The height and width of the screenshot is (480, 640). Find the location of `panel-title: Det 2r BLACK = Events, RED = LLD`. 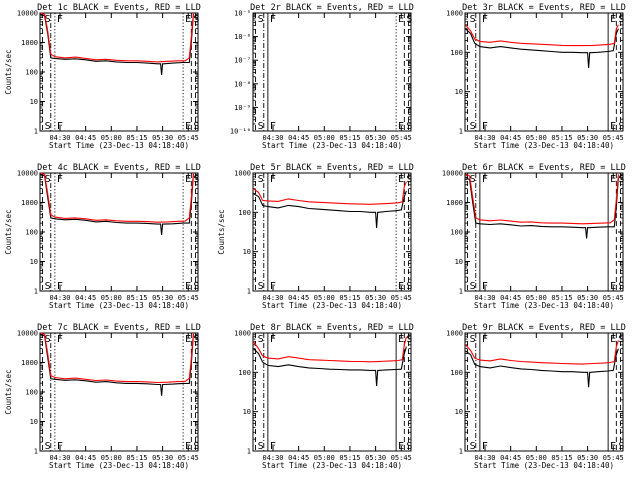

panel-title: Det 2r BLACK = Events, RED = LLD is located at coordinates (332, 8).